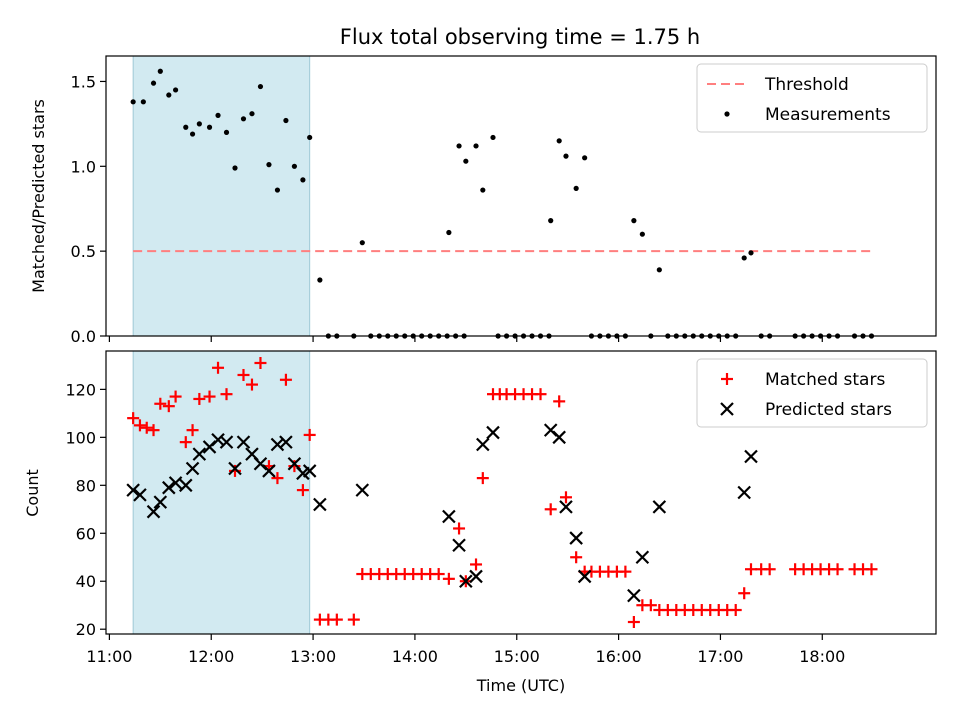 The width and height of the screenshot is (960, 720). Describe the element at coordinates (465, 650) in the screenshot. I see `bottom-x-ticks: 11:00 12:00 13:00 14:00 15:00 16:00 17:00 18:00` at that location.